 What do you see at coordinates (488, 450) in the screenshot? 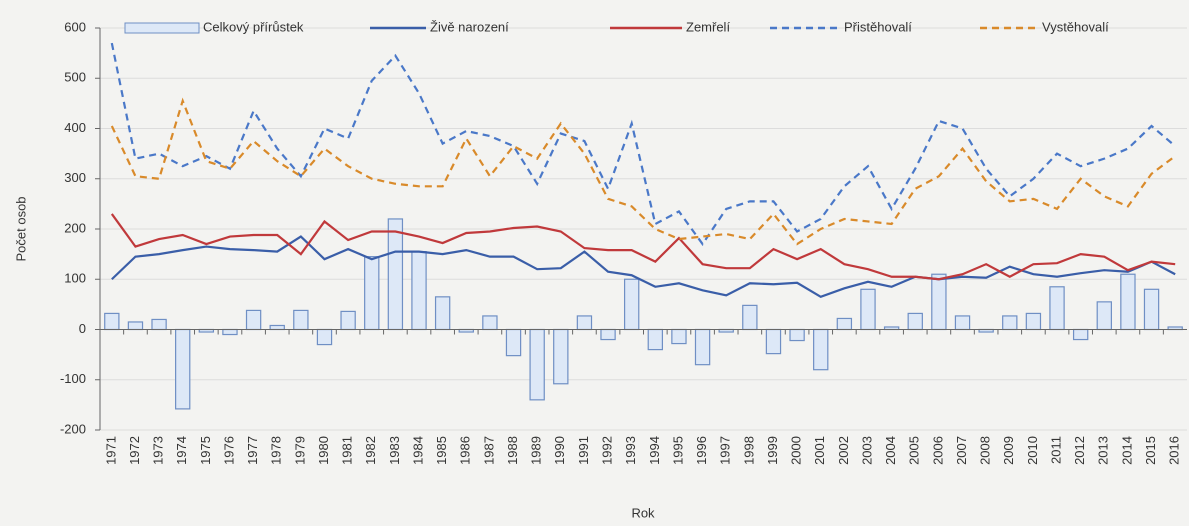
I see `x-tick-label: 1987` at bounding box center [488, 450].